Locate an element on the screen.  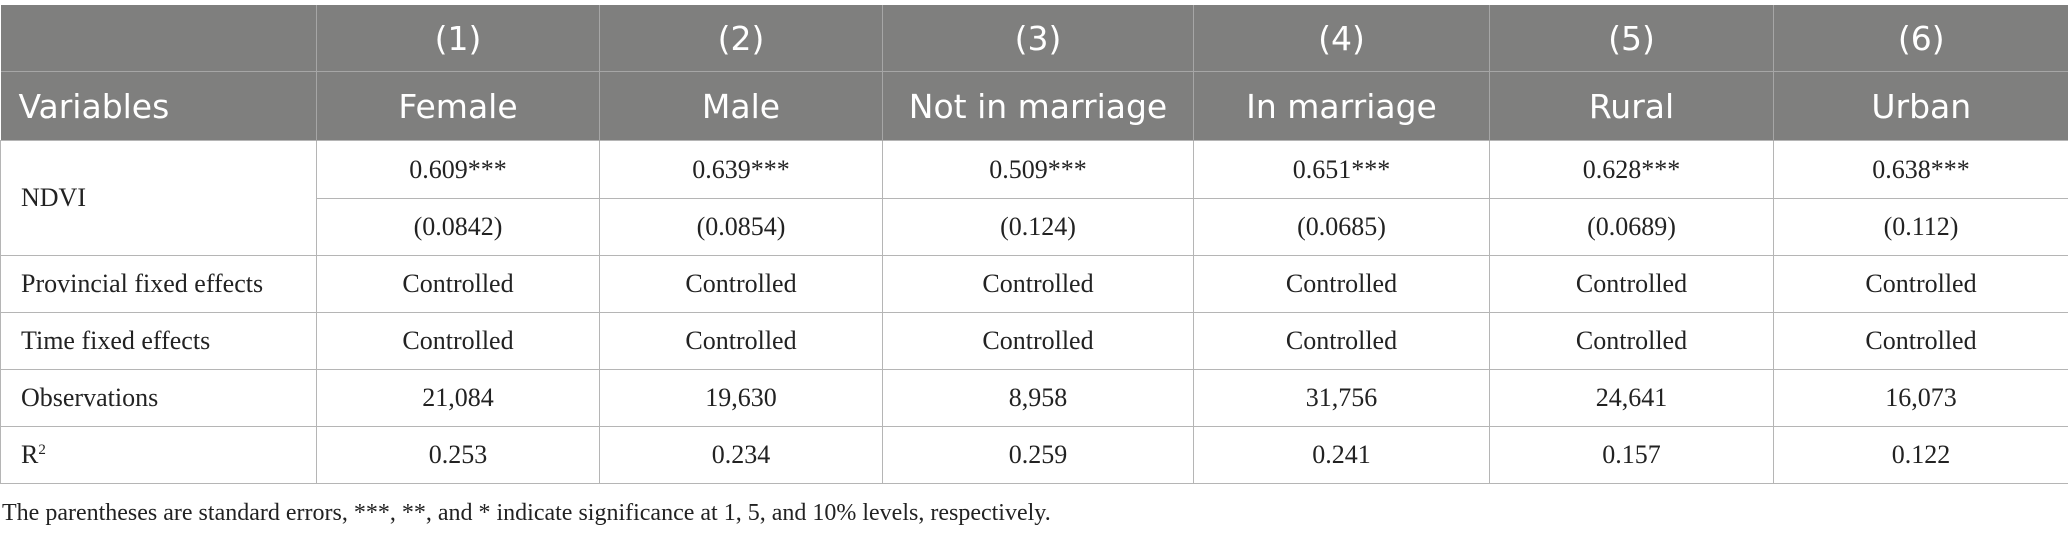
header-number-row: (1) (2) (3) (4) (5) (6) is located at coordinates (1034, 38).